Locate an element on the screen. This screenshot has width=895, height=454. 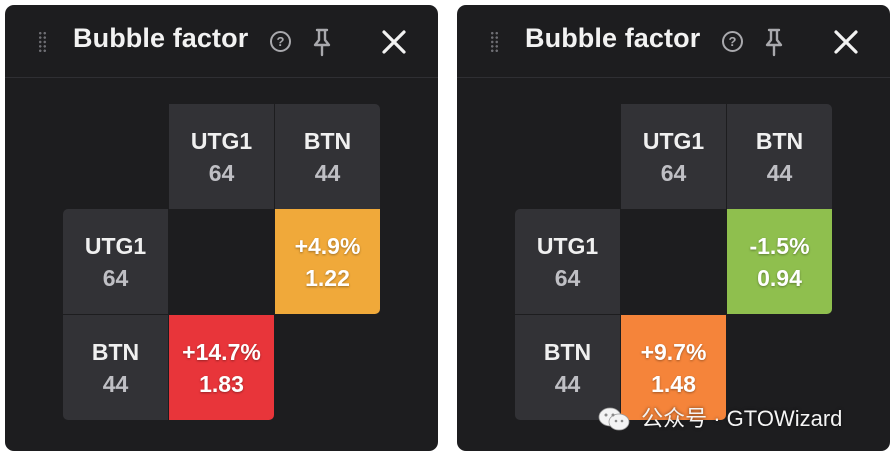
bubble-factor-cell-utg1-btn: -1.5% 0.94 is located at coordinates (779, 261).